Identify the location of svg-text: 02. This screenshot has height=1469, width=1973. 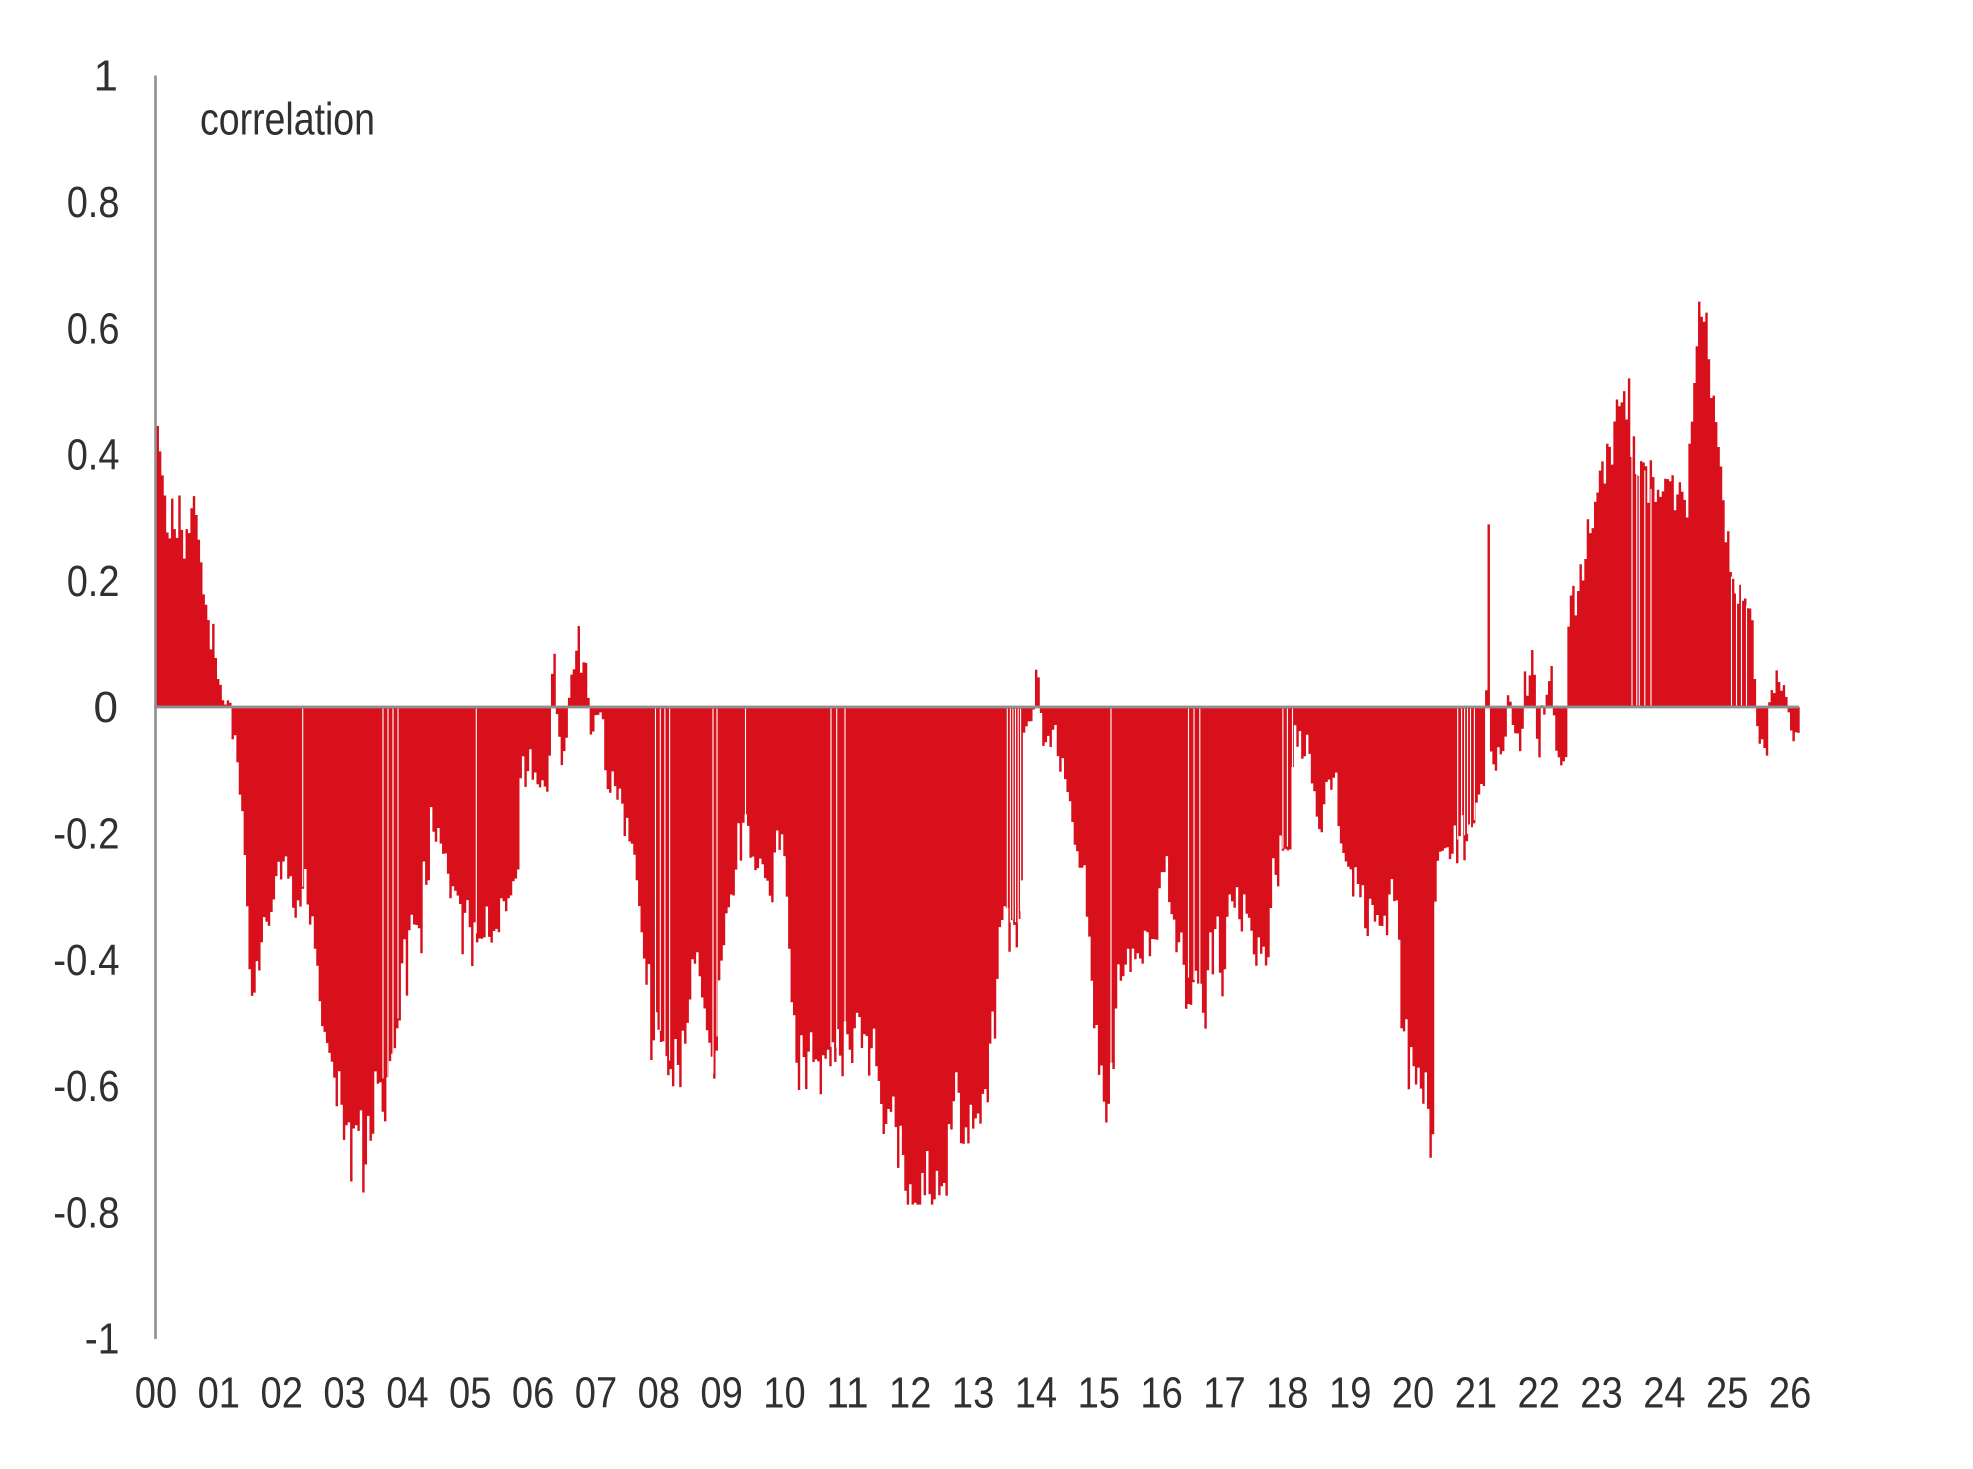
(282, 1393).